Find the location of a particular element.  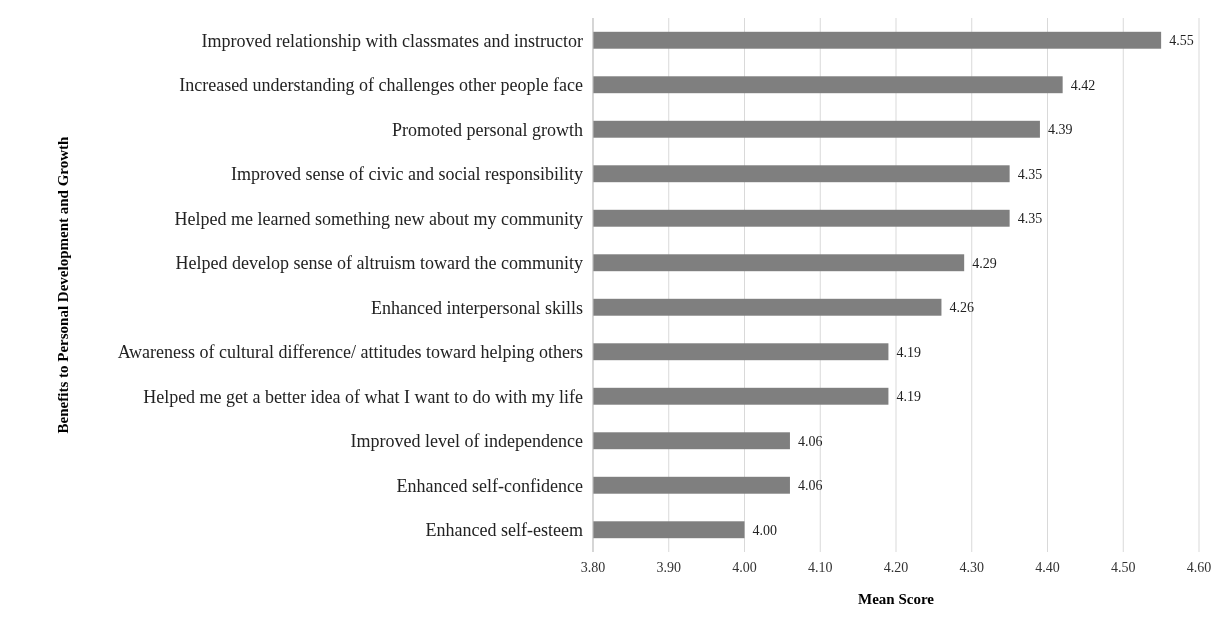

x-tick-label: 4.30 is located at coordinates (971, 567).